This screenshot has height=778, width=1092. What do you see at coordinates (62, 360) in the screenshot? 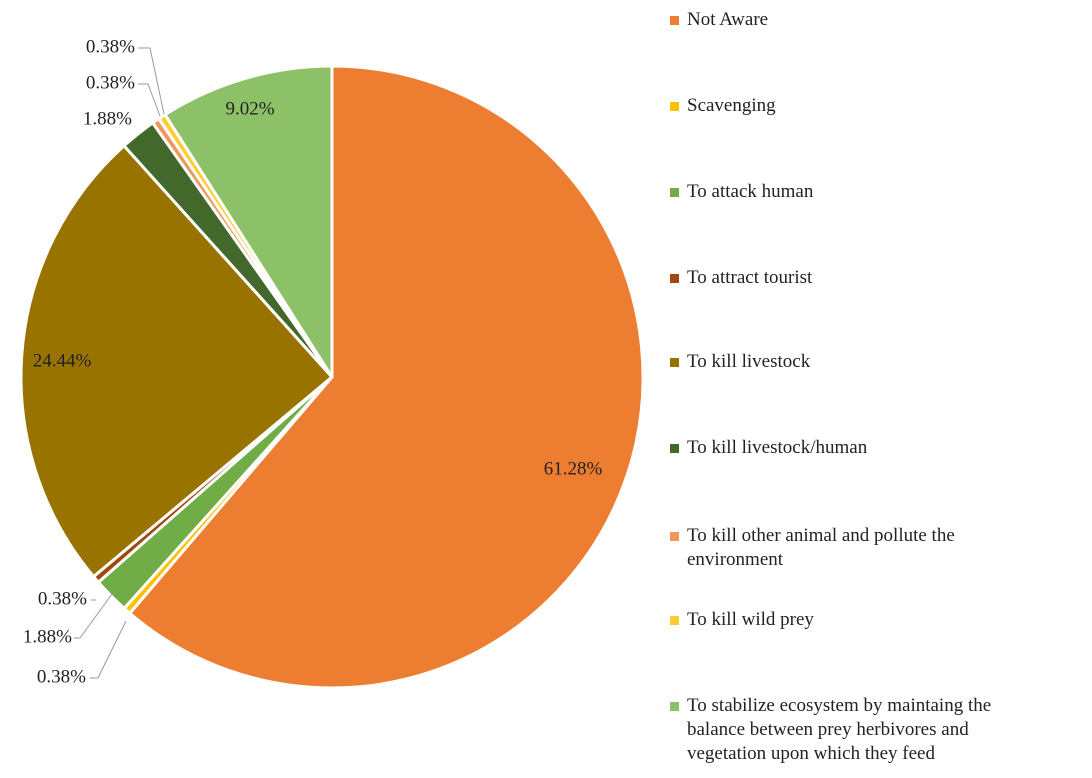
I see `data-label: 24.44%` at bounding box center [62, 360].